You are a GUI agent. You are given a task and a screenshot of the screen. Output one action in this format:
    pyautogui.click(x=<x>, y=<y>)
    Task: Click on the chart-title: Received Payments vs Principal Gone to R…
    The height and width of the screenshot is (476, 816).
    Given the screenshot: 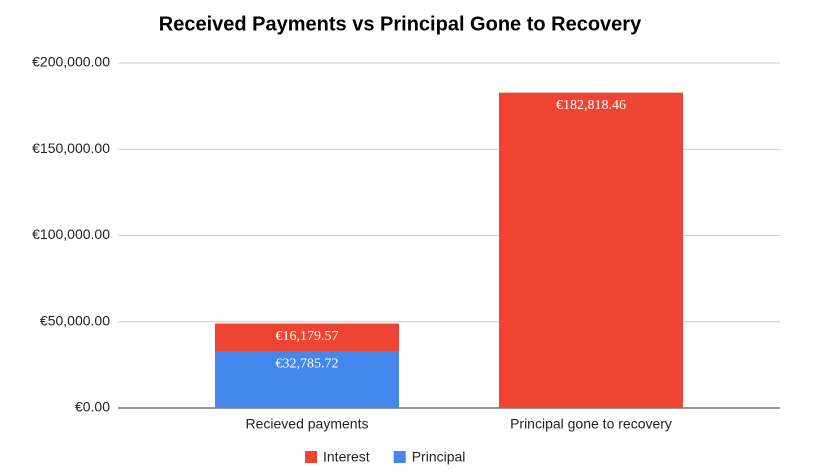 What is the action you would take?
    pyautogui.click(x=400, y=24)
    